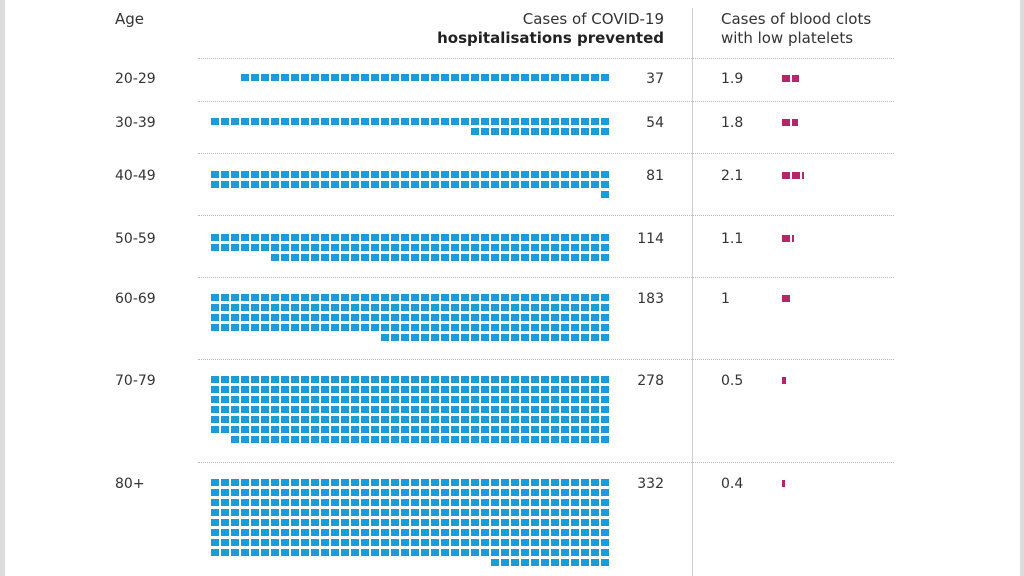 The width and height of the screenshot is (1024, 576). Describe the element at coordinates (546, 277) in the screenshot. I see `row-separator` at that location.